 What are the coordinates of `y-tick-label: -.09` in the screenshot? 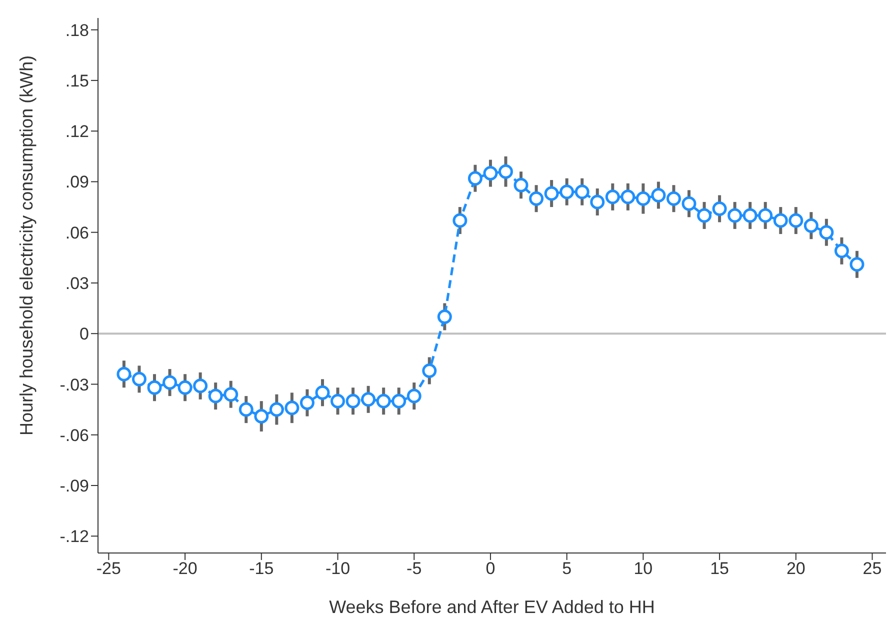 It's located at (74, 486).